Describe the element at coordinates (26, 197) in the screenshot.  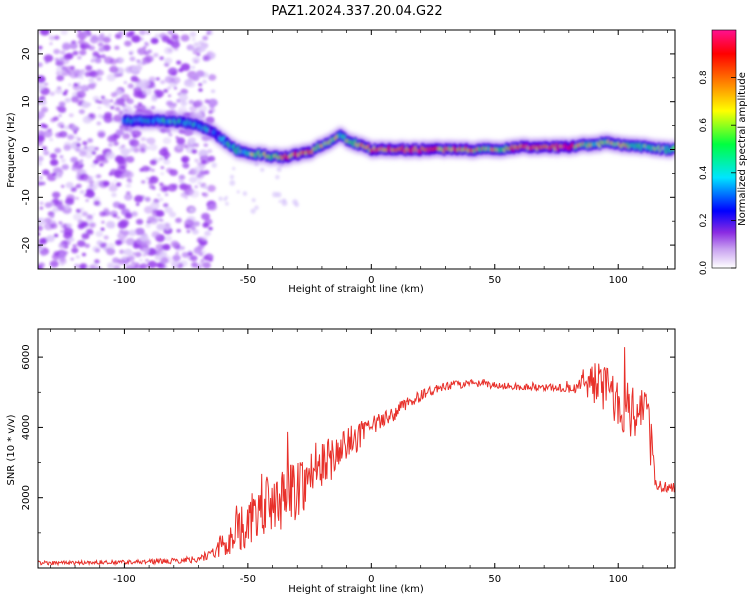
I see `y-tick-label: -10` at that location.